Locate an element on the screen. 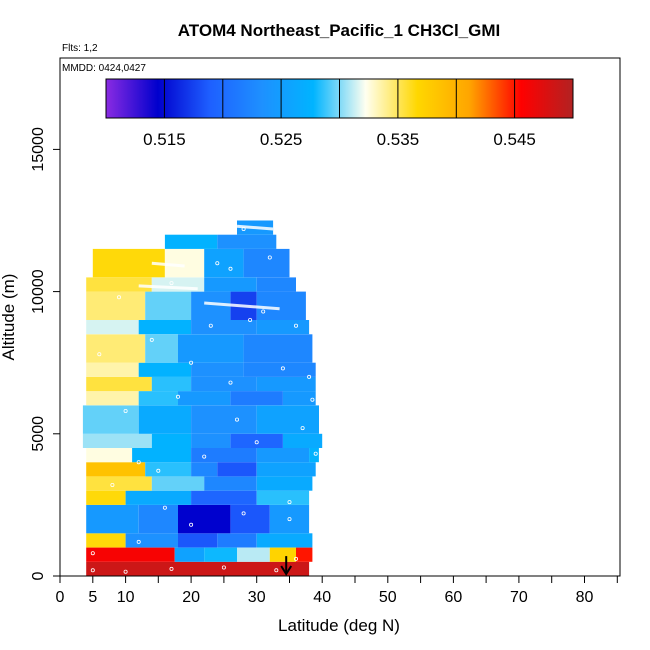  colorbar-tick-label: 0.535 is located at coordinates (398, 139).